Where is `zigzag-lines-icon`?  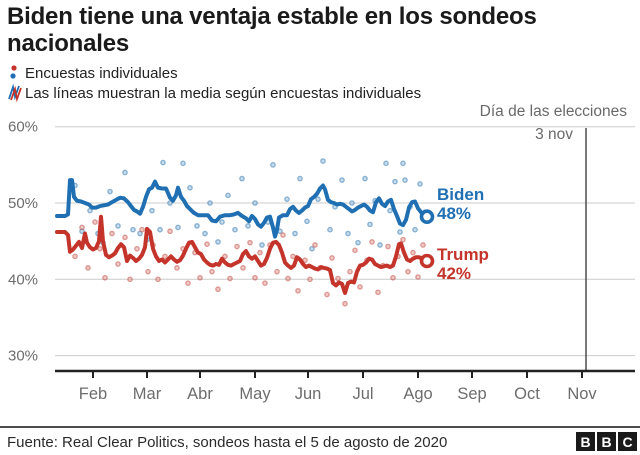 zigzag-lines-icon is located at coordinates (15, 93).